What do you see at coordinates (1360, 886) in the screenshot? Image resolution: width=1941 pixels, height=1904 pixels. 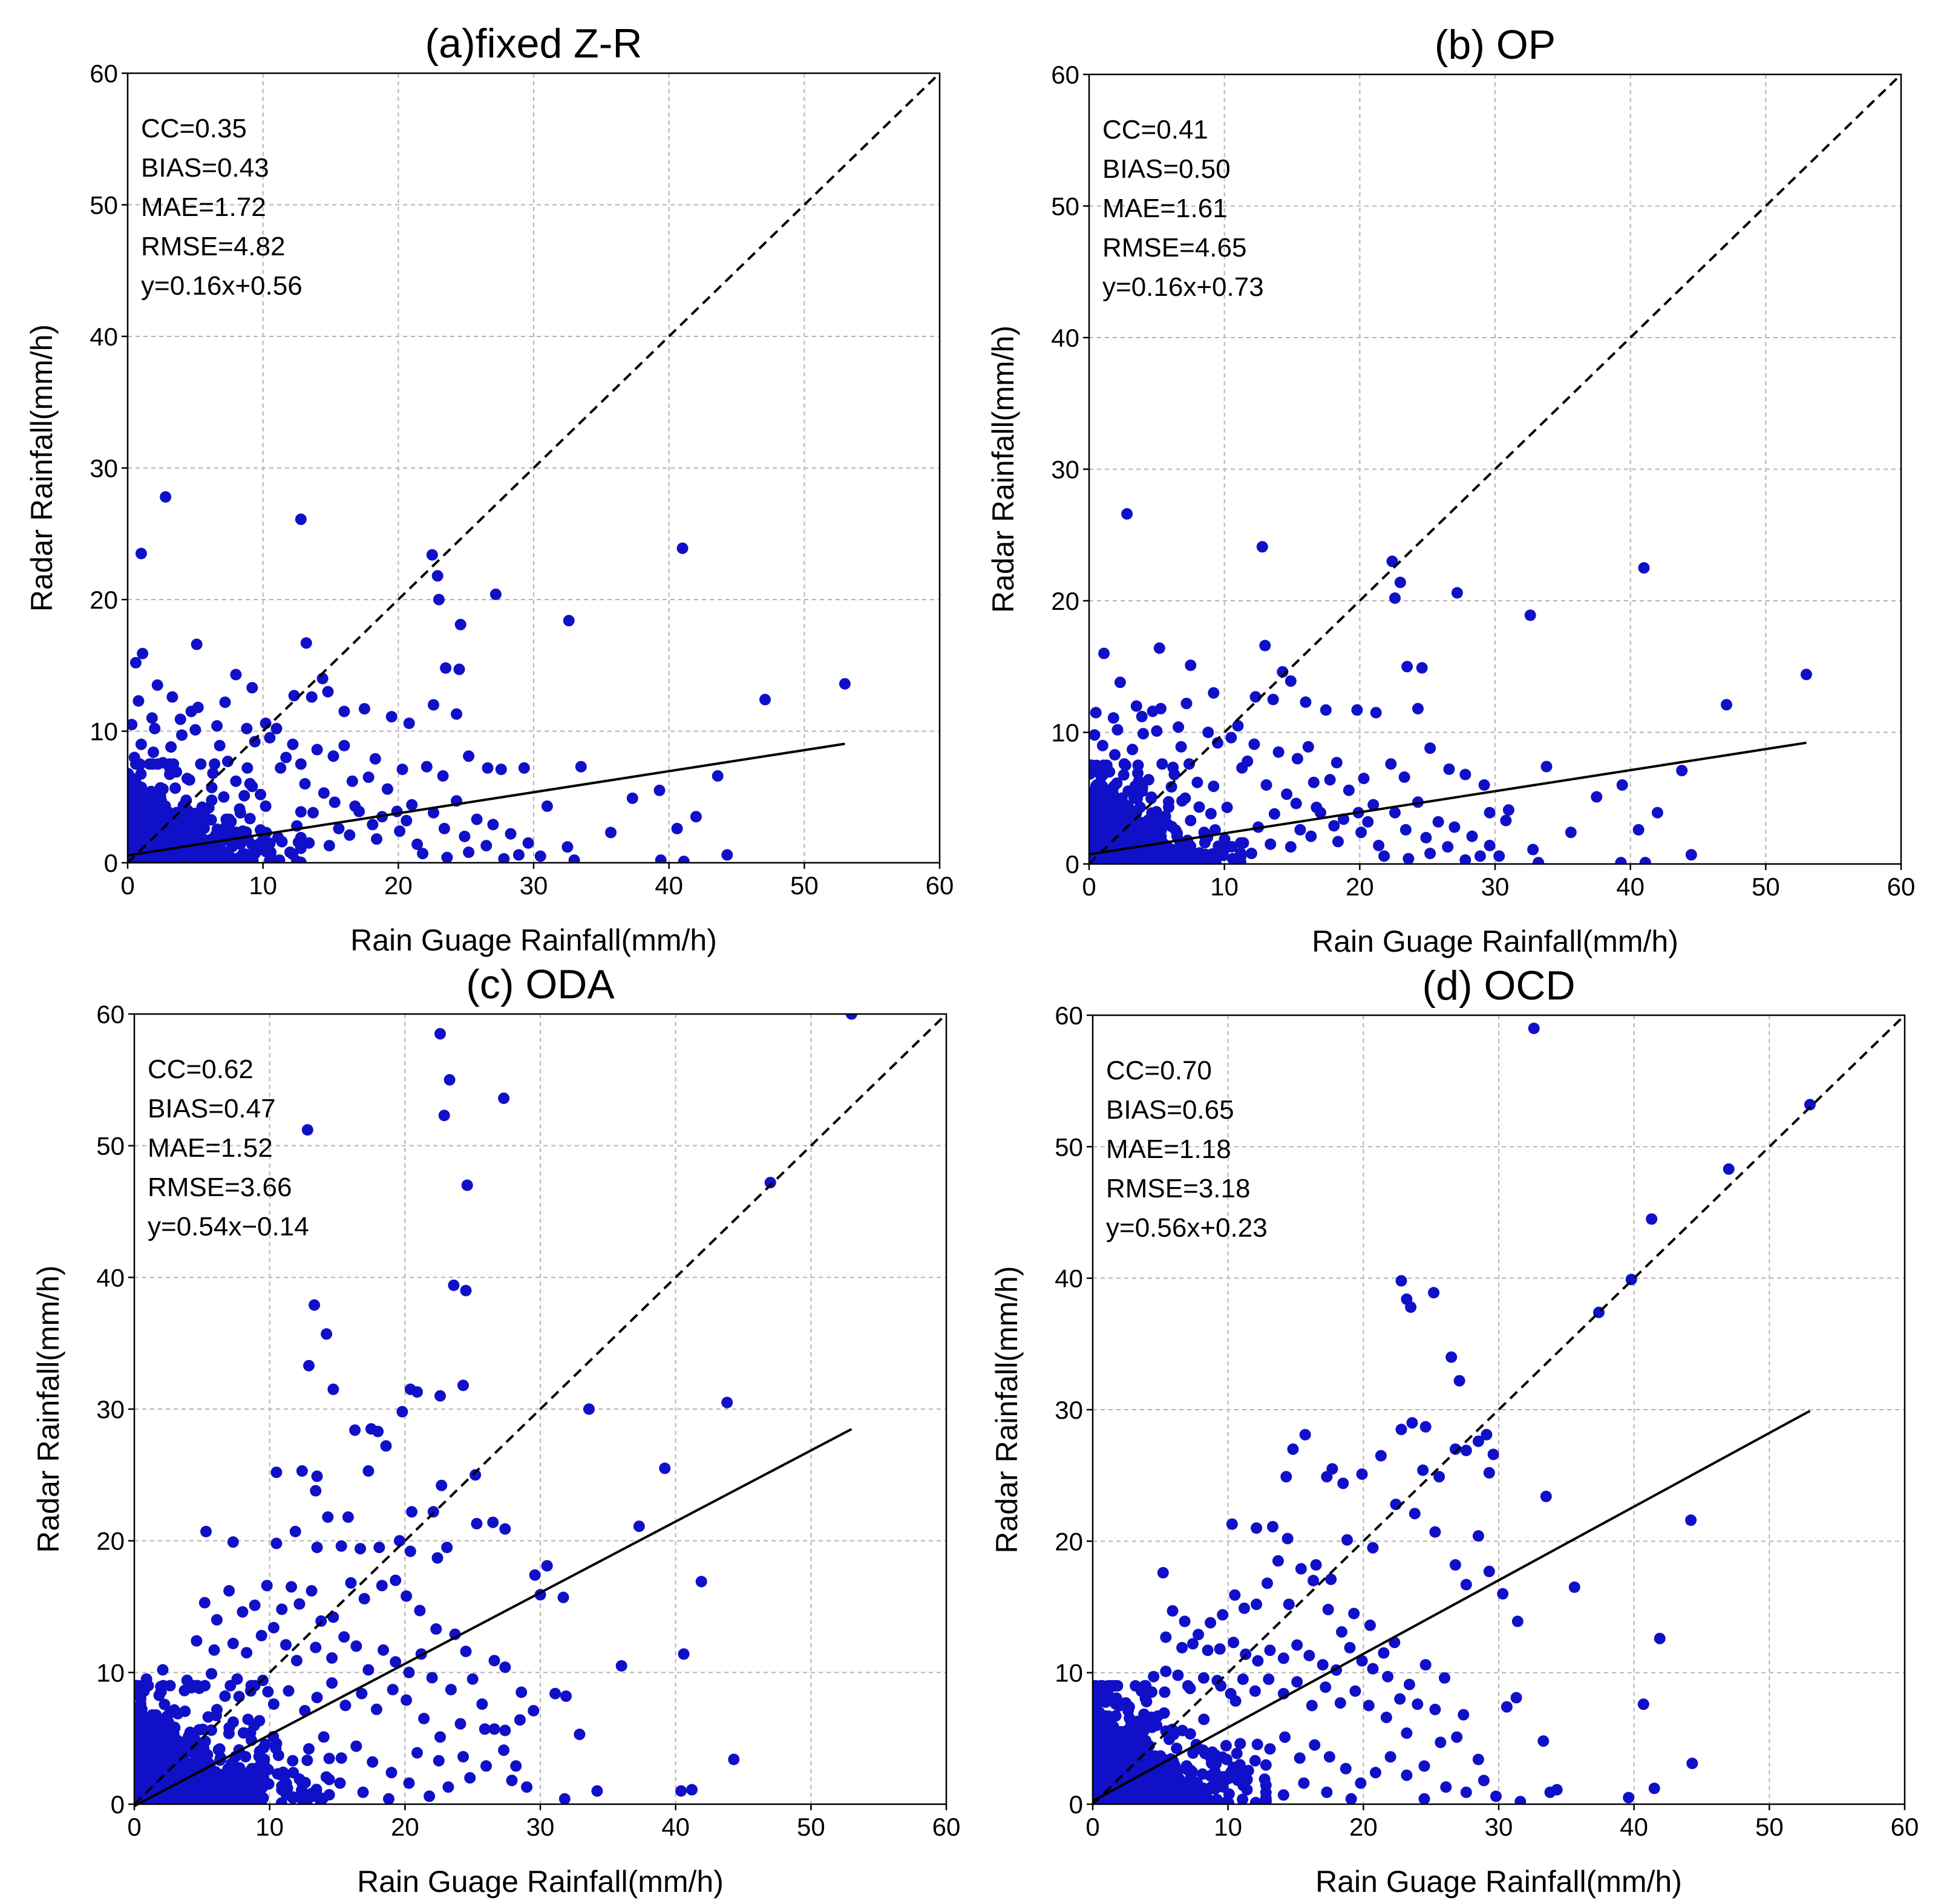 I see `x-tick-label: 20` at bounding box center [1360, 886].